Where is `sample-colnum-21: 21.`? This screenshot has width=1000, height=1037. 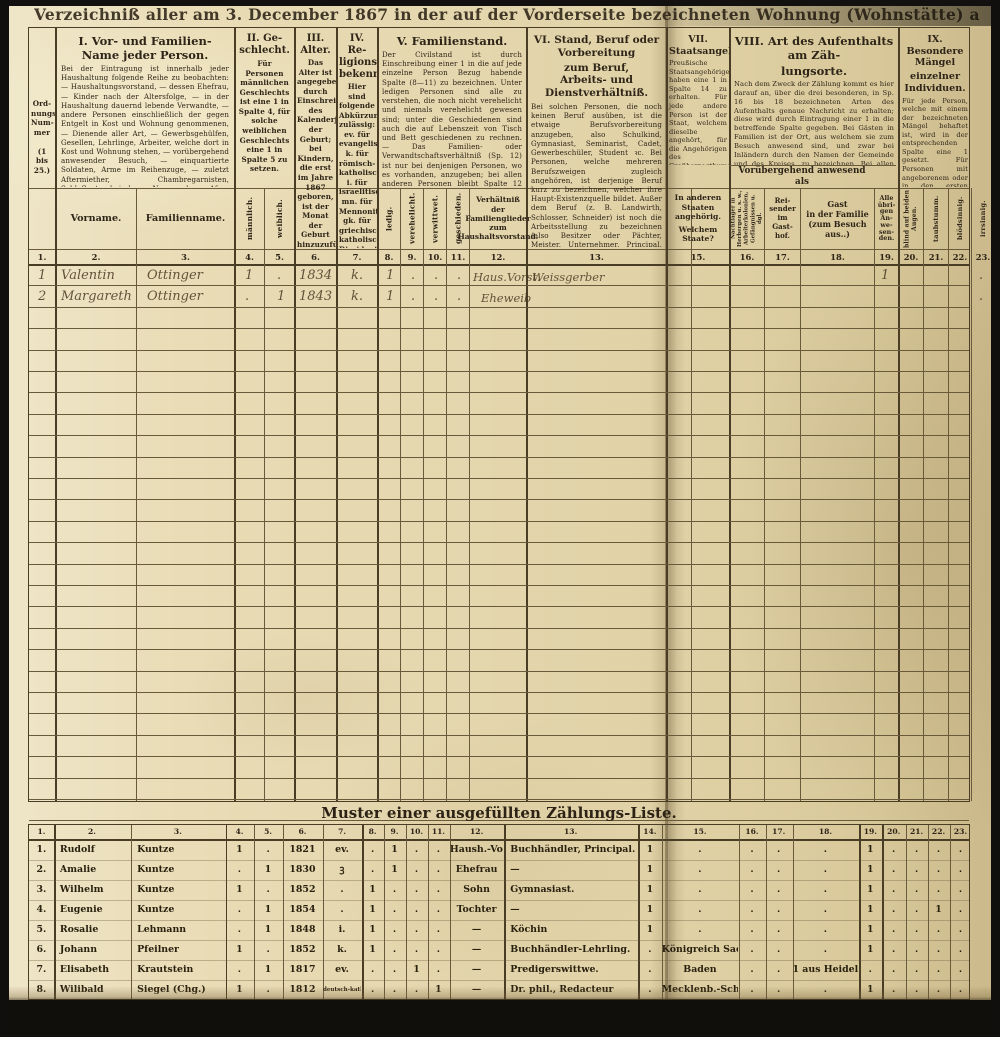 sample-colnum-21: 21. is located at coordinates (916, 831).